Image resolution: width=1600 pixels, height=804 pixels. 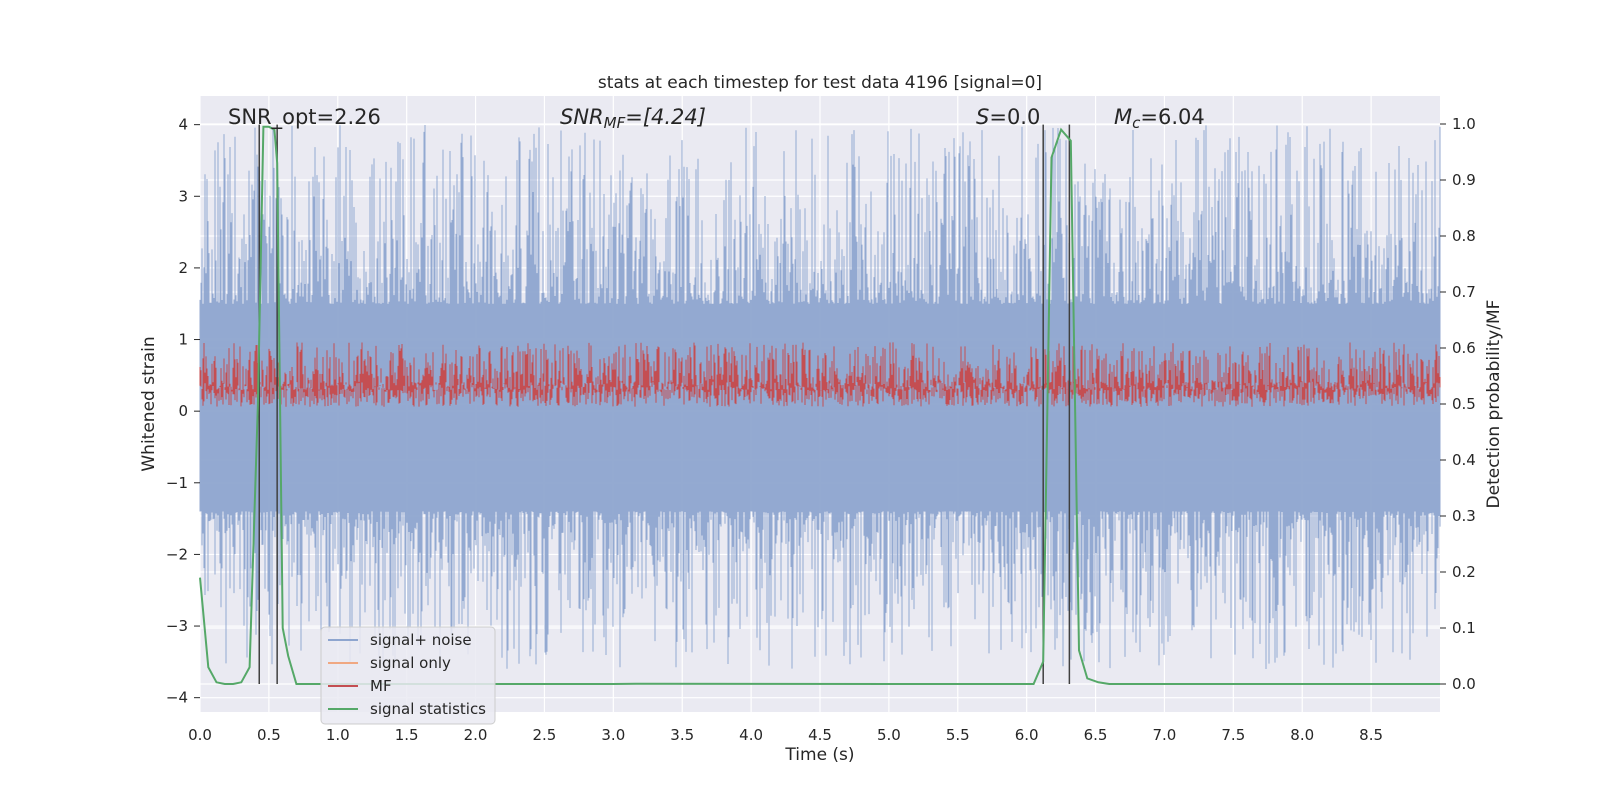 What do you see at coordinates (1027, 735) in the screenshot?
I see `x-tick-label: 6.0` at bounding box center [1027, 735].